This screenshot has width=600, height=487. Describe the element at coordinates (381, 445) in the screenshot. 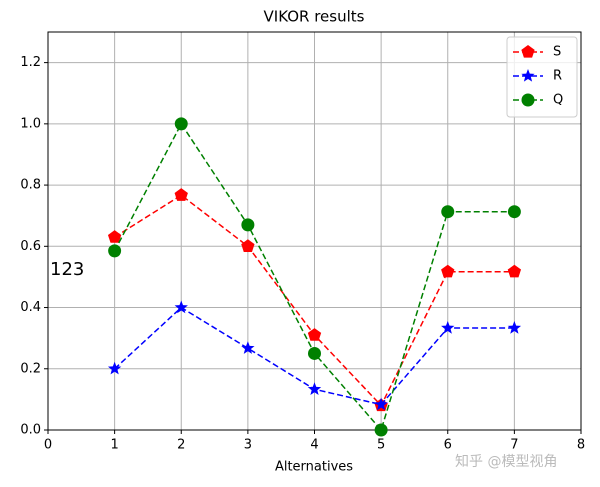

I see `x-tick-label: 5` at that location.